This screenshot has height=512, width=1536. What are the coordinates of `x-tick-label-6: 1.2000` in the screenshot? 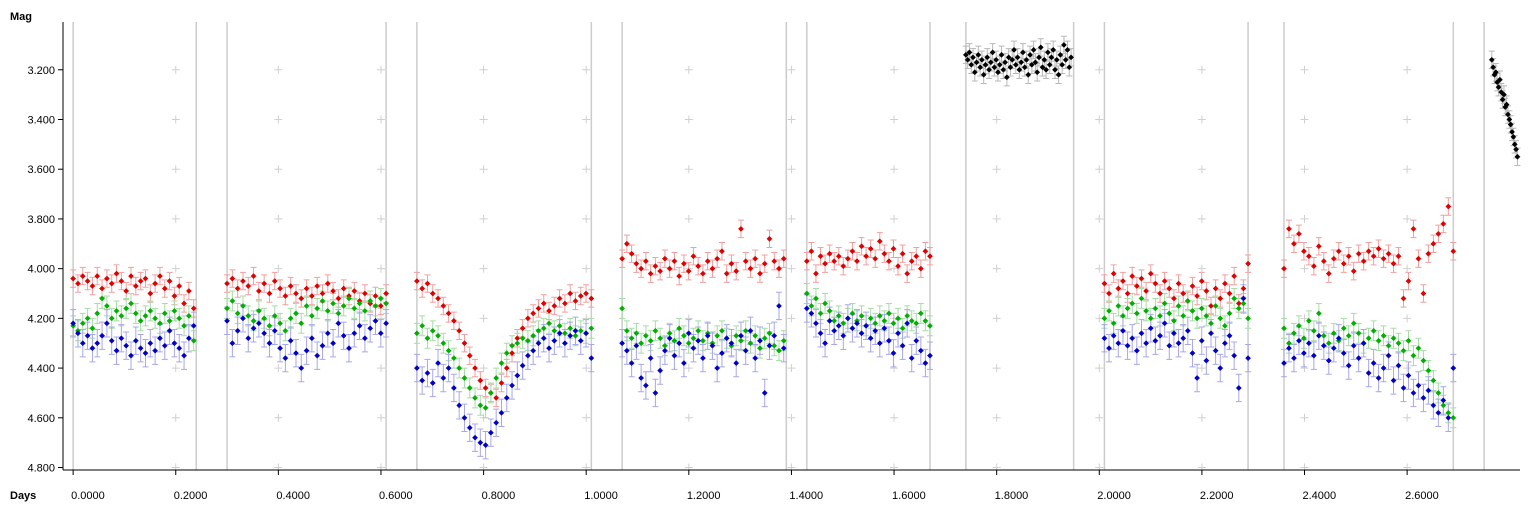 It's located at (704, 496).